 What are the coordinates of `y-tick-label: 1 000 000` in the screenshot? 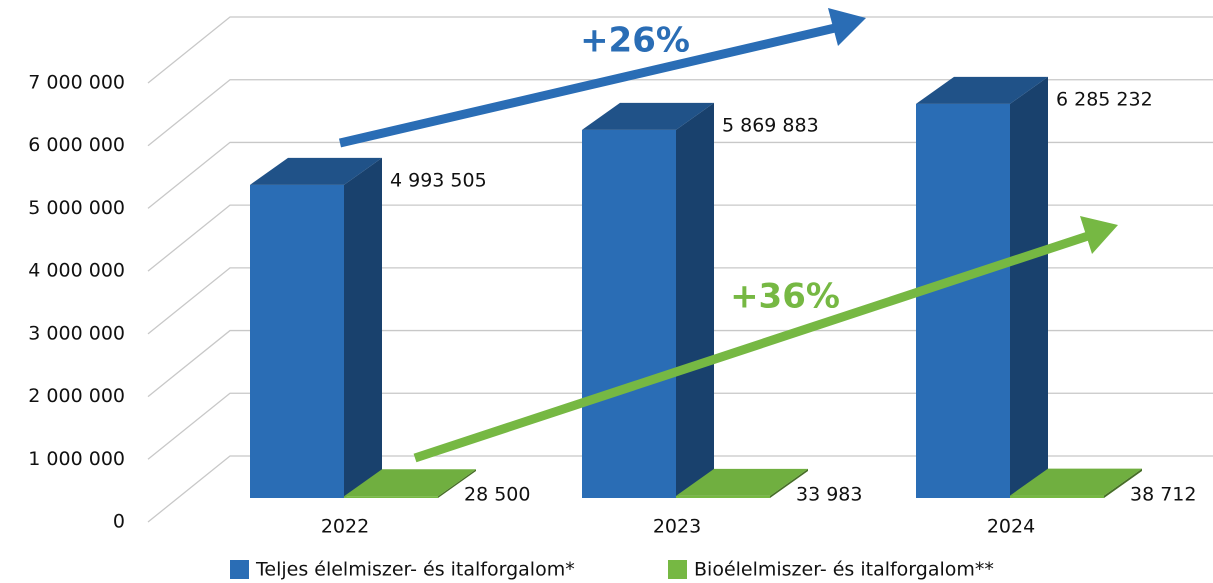 It's located at (76, 459).